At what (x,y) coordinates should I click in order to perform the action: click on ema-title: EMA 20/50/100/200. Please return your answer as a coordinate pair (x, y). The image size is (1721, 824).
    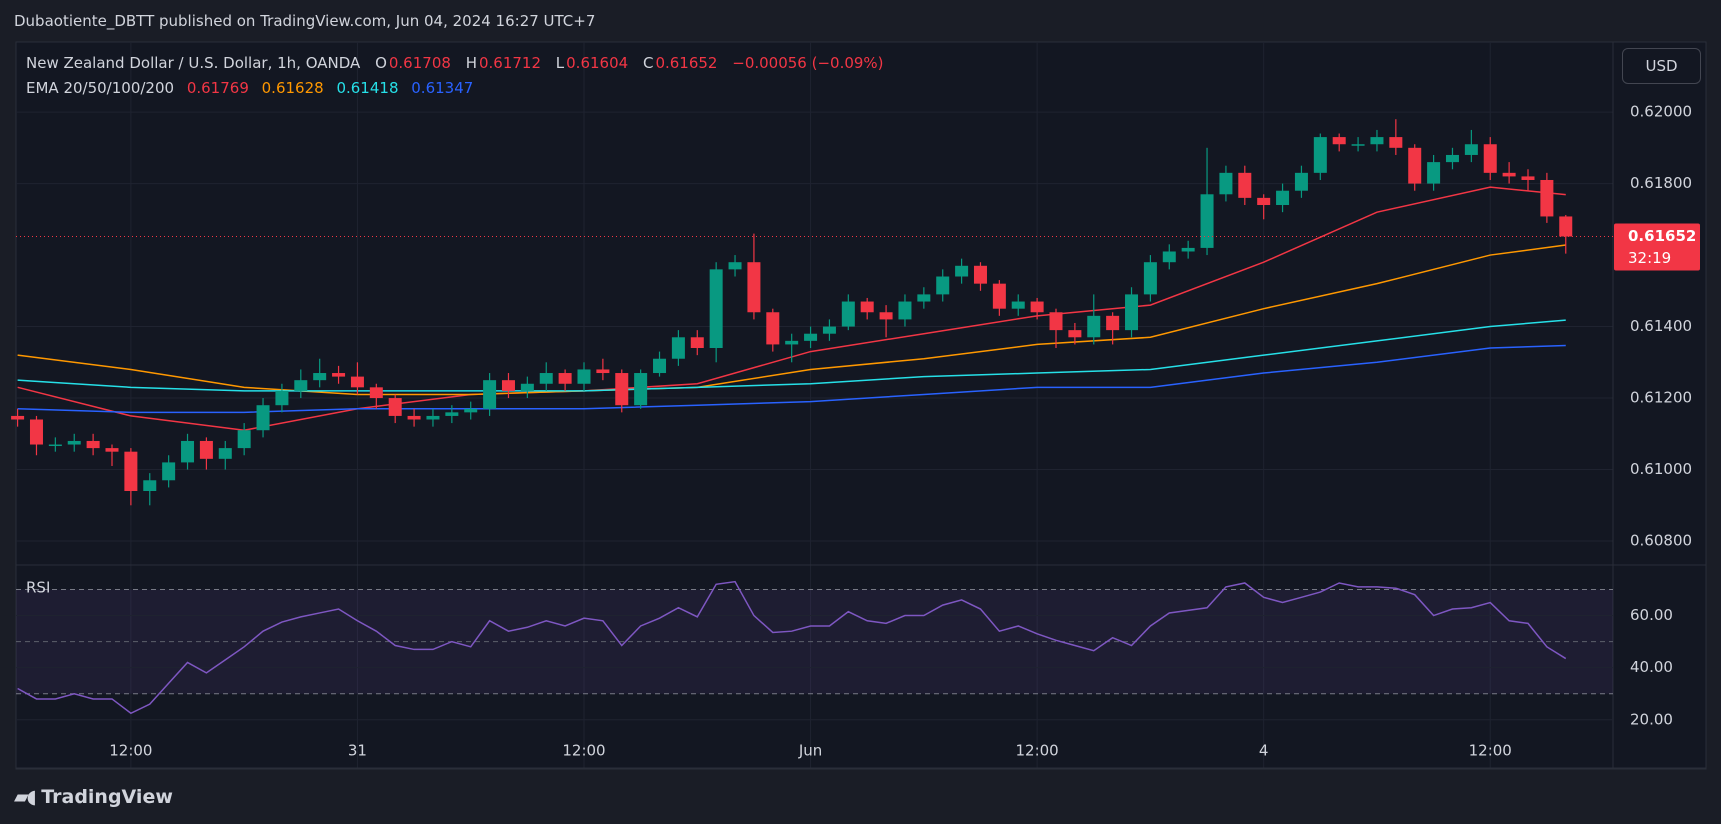
    Looking at the image, I should click on (100, 88).